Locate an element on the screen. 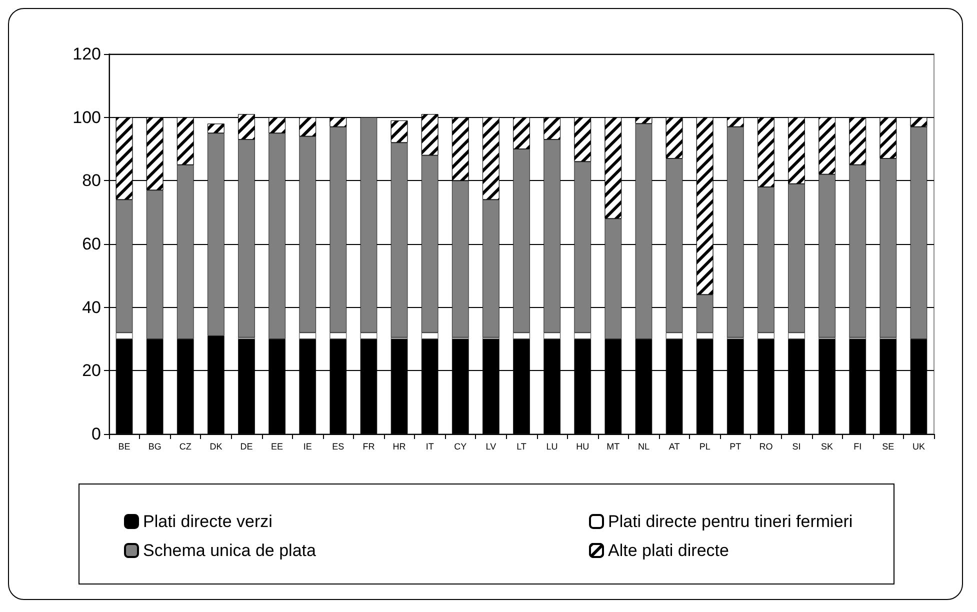 The image size is (977, 612). y-tick-label: 80 is located at coordinates (91, 180).